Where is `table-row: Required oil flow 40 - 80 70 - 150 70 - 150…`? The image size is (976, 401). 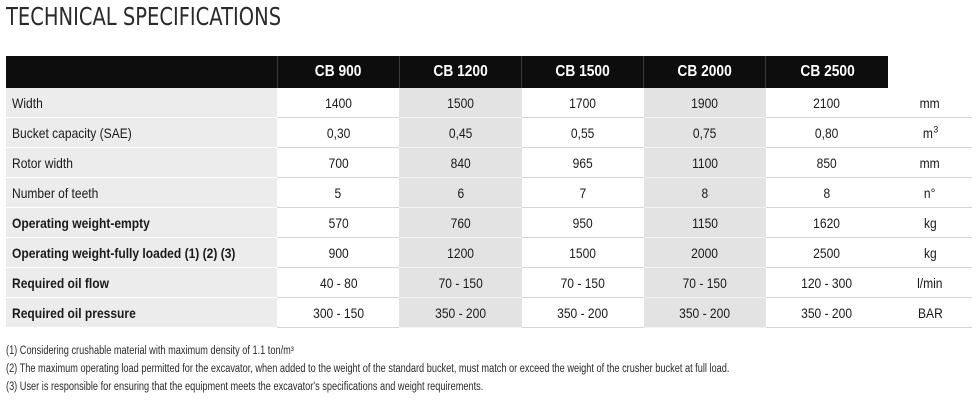 table-row: Required oil flow 40 - 80 70 - 150 70 - 150… is located at coordinates (489, 282).